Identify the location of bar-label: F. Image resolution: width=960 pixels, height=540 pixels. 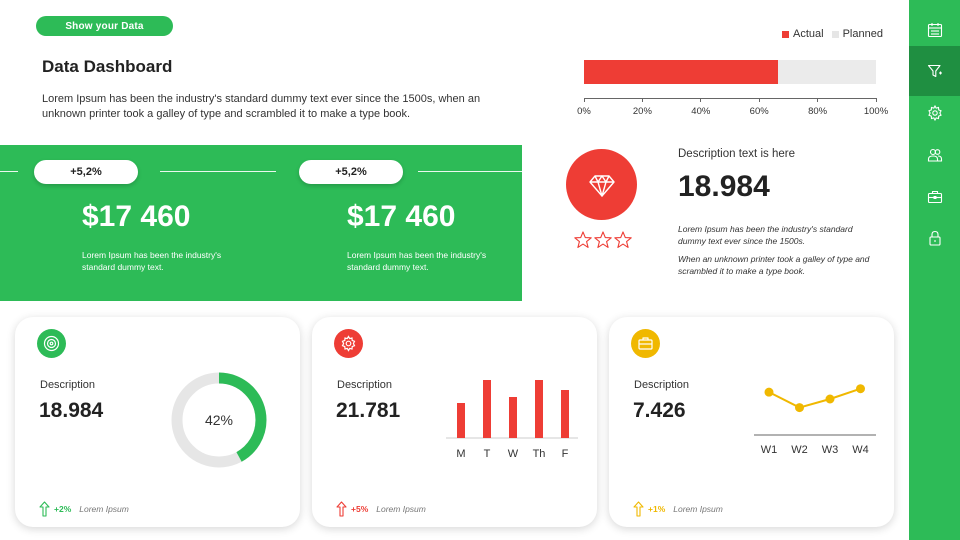
(565, 454).